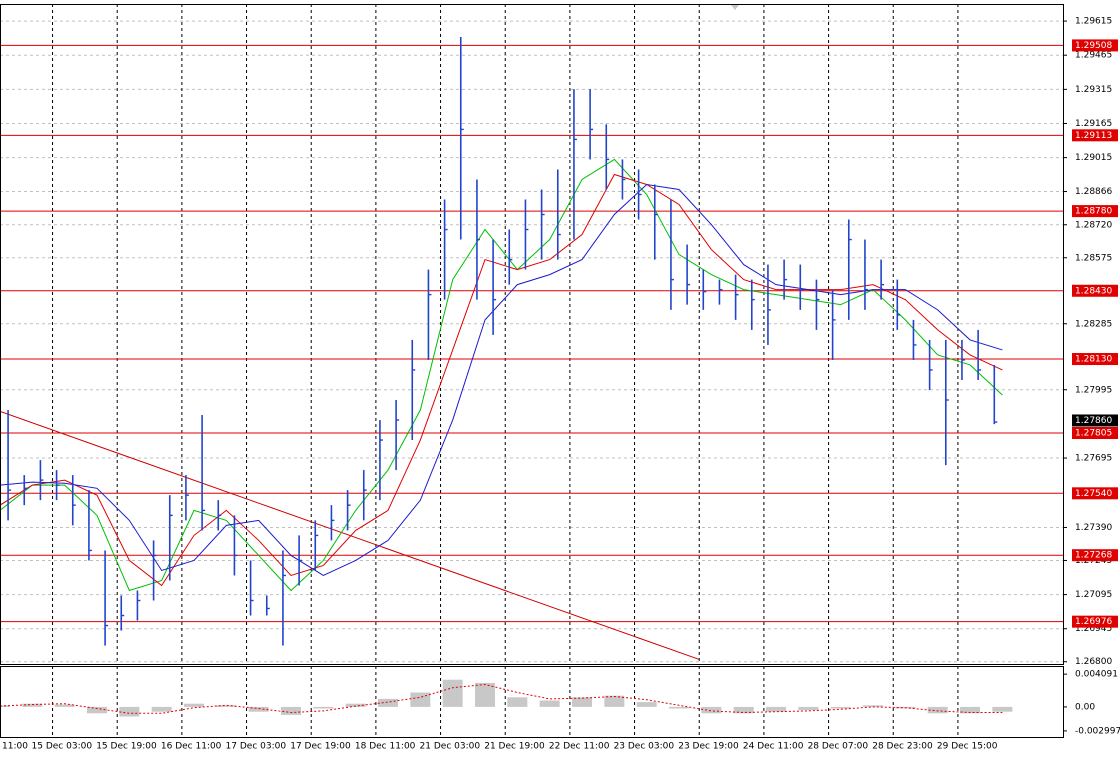 The height and width of the screenshot is (757, 1120). What do you see at coordinates (385, 747) in the screenshot?
I see `x-tick-label: 18 Dec 11:00` at bounding box center [385, 747].